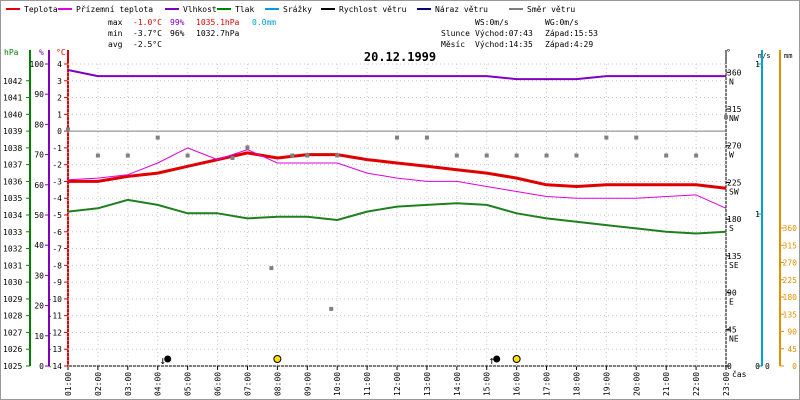 This screenshot has width=800, height=400. What do you see at coordinates (790, 245) in the screenshot?
I see `scale-tick-label: 315` at bounding box center [790, 245].